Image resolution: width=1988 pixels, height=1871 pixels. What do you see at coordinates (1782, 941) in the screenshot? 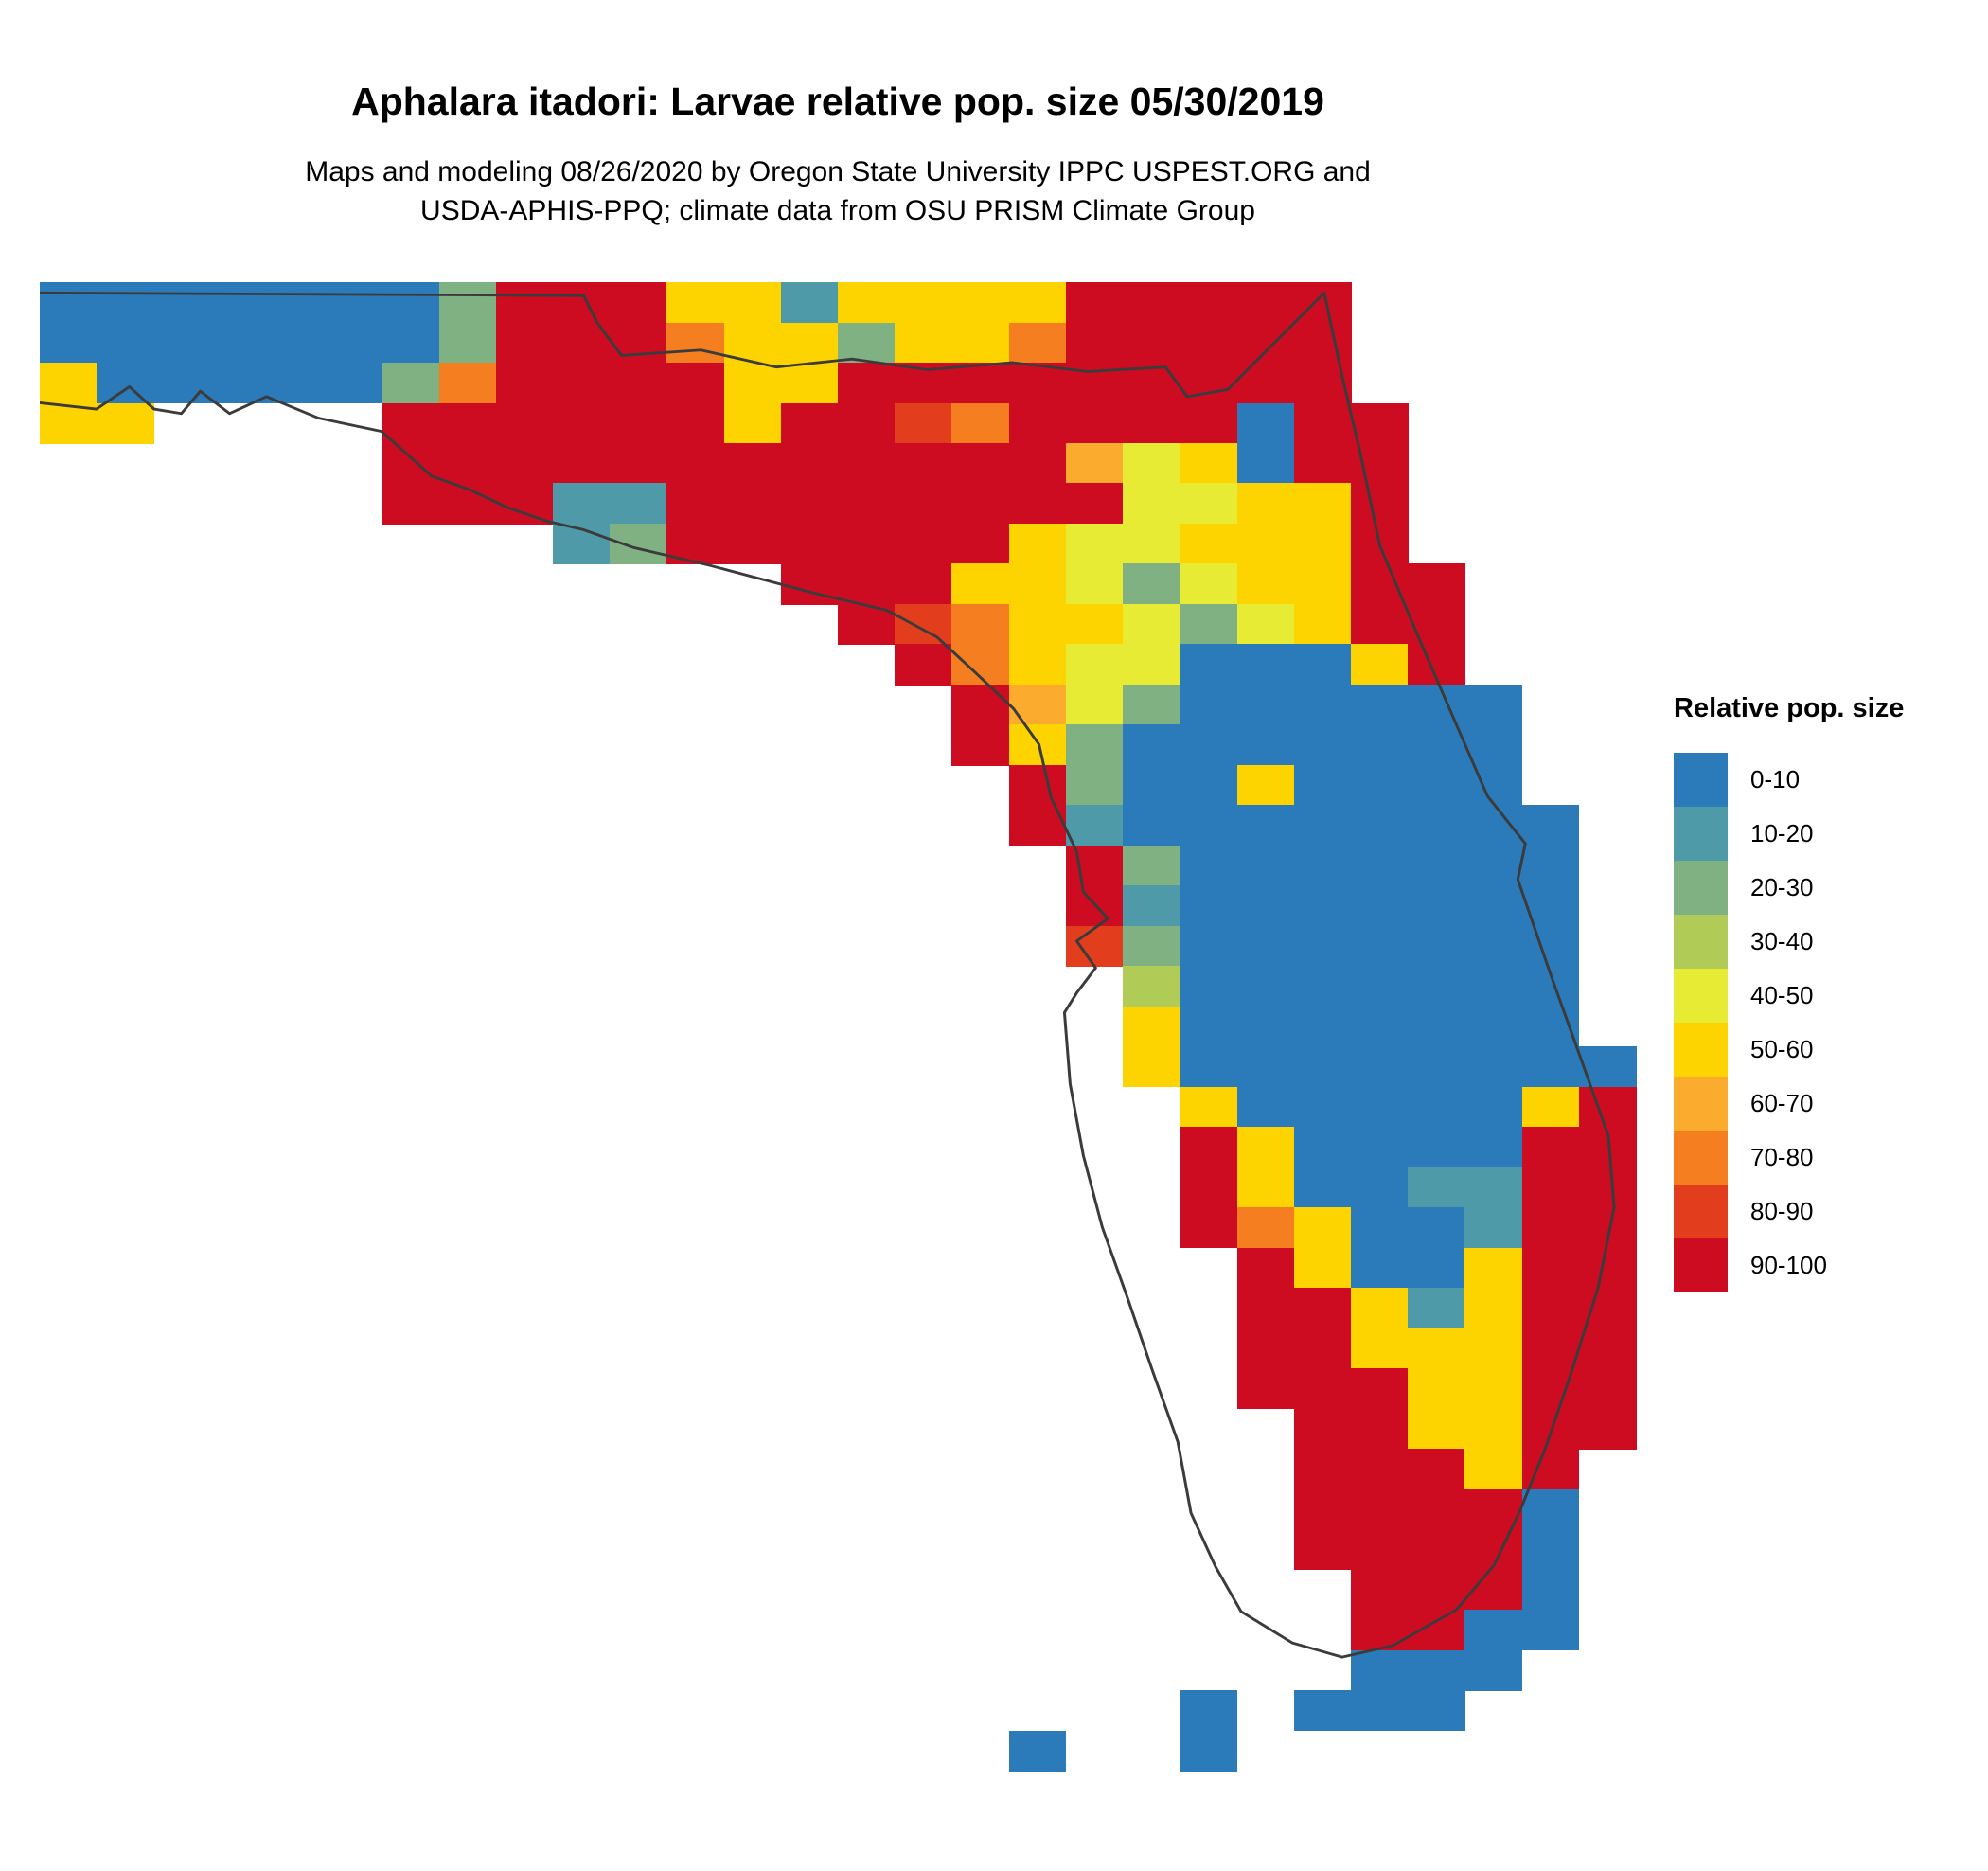
I see `legend-label: 30-40` at bounding box center [1782, 941].